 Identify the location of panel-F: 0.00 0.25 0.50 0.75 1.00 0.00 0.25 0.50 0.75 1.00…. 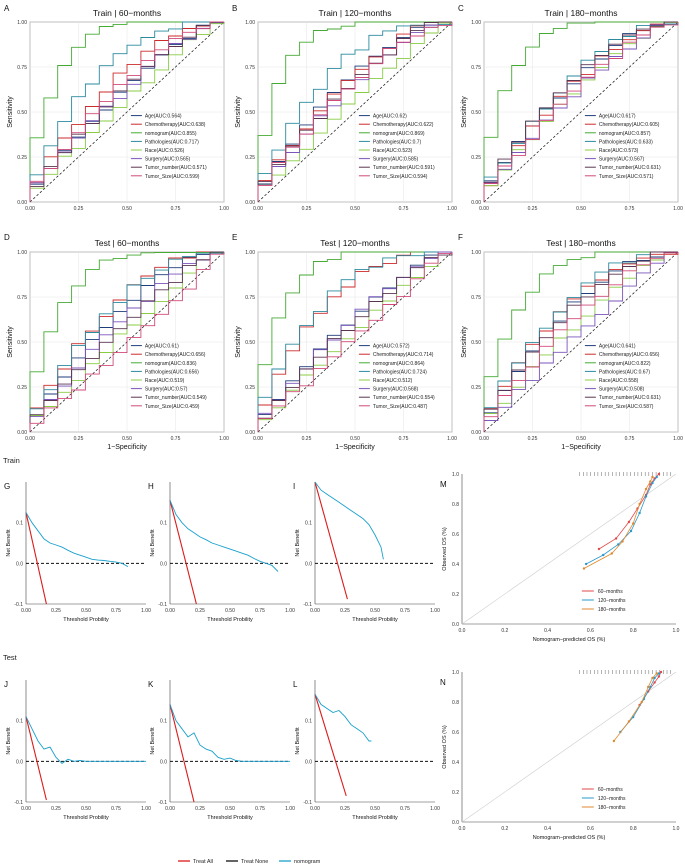
(570, 342).